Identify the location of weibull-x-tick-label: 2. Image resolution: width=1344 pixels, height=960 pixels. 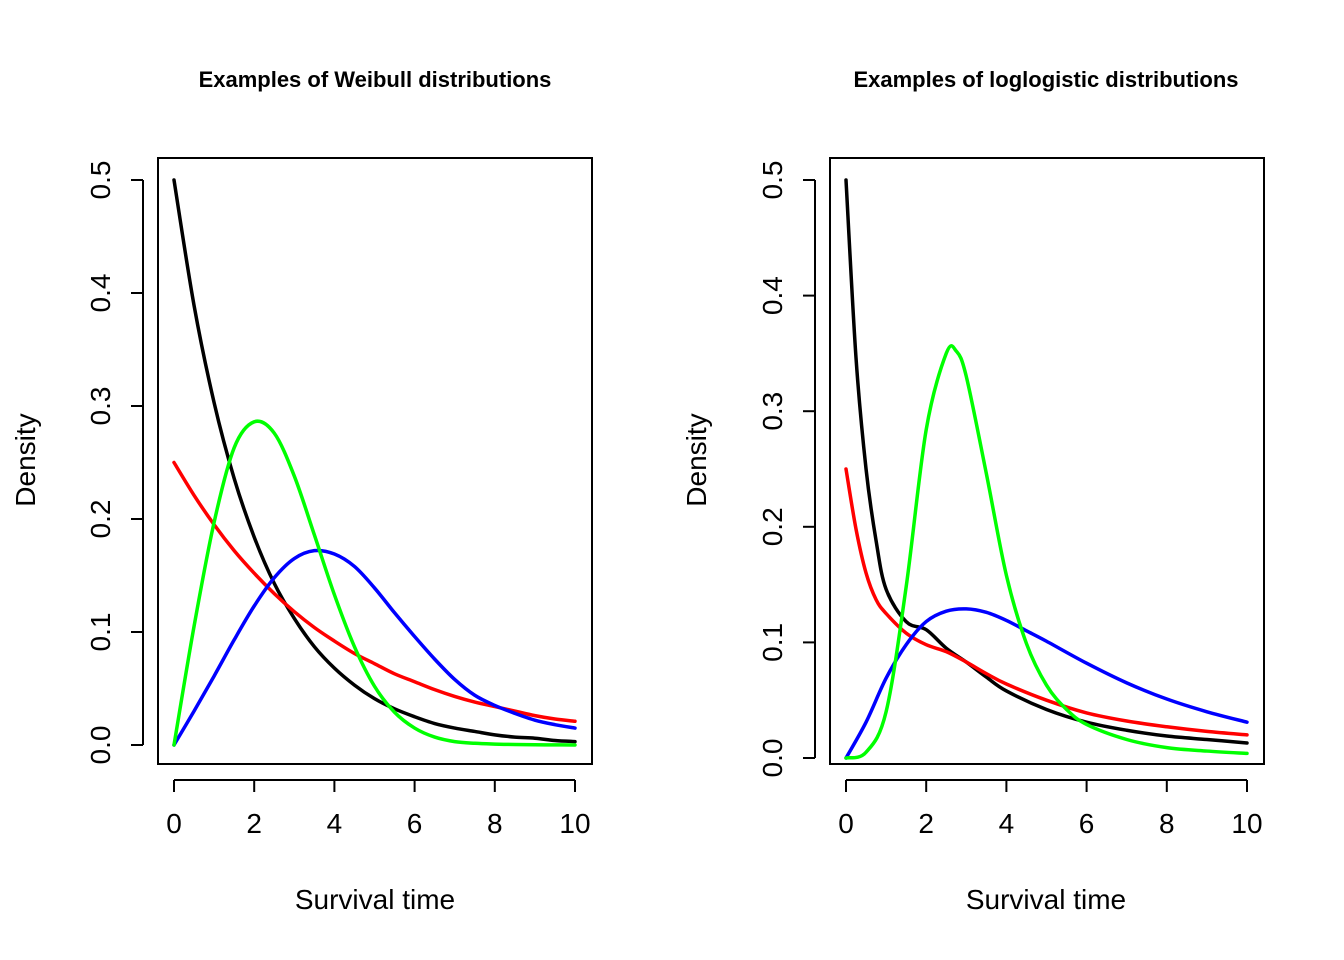
(254, 823).